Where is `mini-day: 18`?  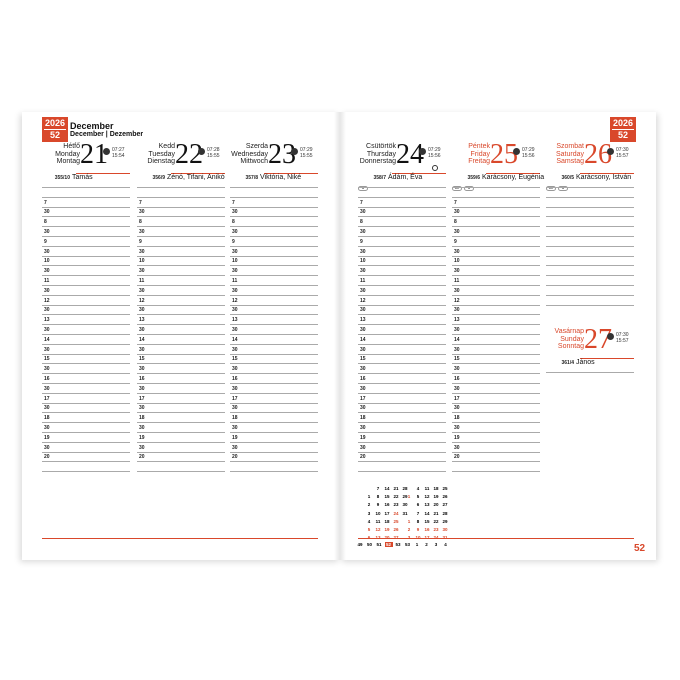
mini-day: 18 is located at coordinates (387, 521).